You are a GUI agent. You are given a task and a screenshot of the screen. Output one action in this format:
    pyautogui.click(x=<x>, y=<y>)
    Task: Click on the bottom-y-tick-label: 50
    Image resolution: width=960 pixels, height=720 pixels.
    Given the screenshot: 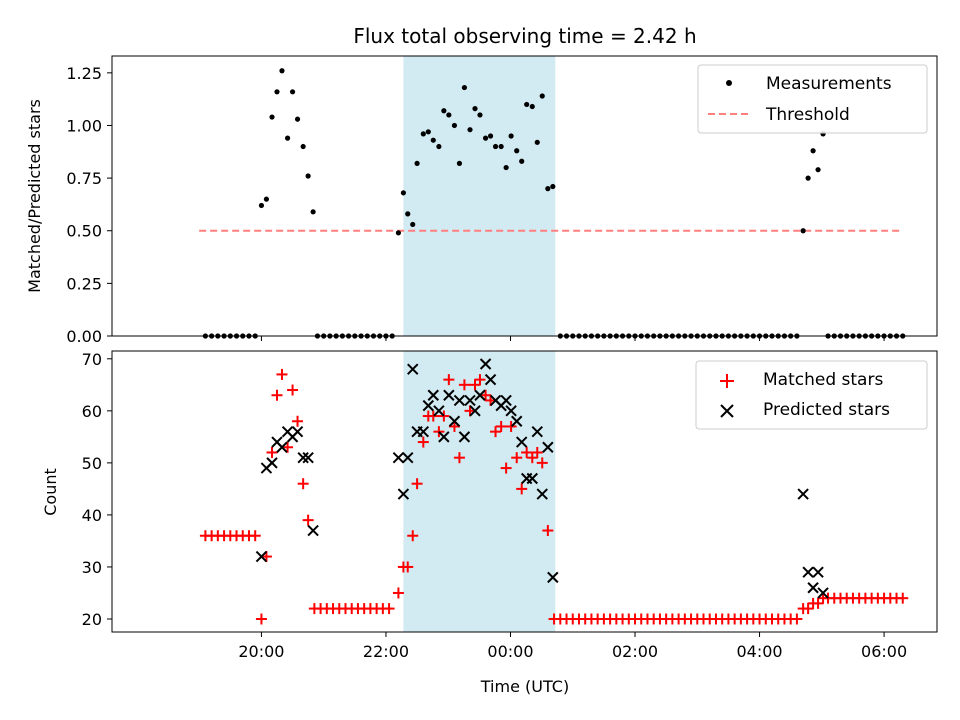 What is the action you would take?
    pyautogui.click(x=92, y=463)
    